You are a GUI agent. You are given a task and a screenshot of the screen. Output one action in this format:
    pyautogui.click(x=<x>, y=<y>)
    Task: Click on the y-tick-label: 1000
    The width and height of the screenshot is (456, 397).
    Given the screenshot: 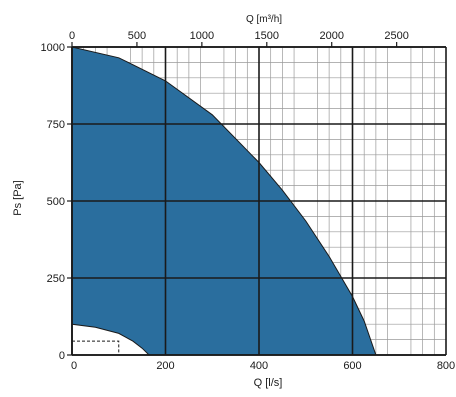 What is the action you would take?
    pyautogui.click(x=53, y=48)
    